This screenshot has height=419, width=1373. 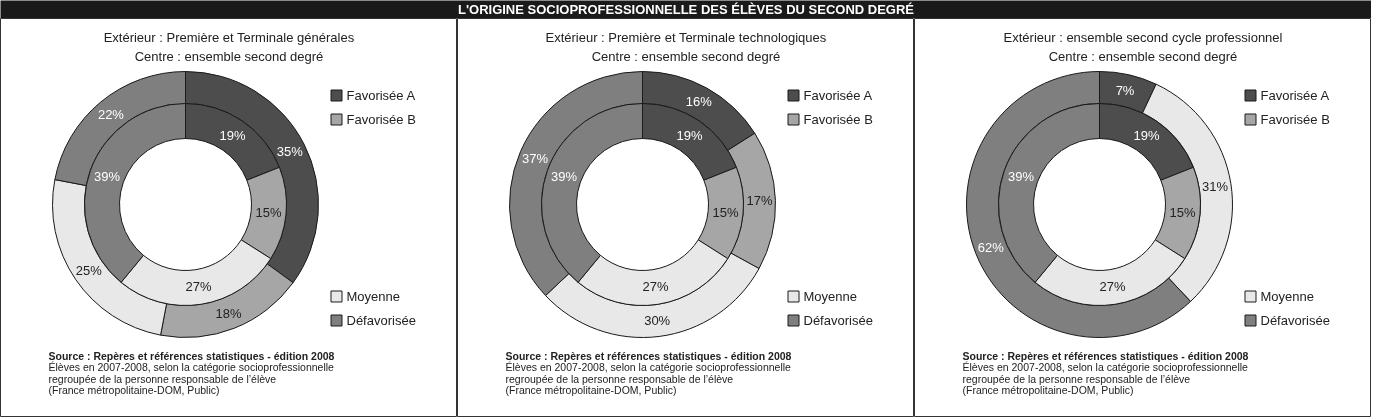 I want to click on data-label: 30%, so click(x=657, y=321).